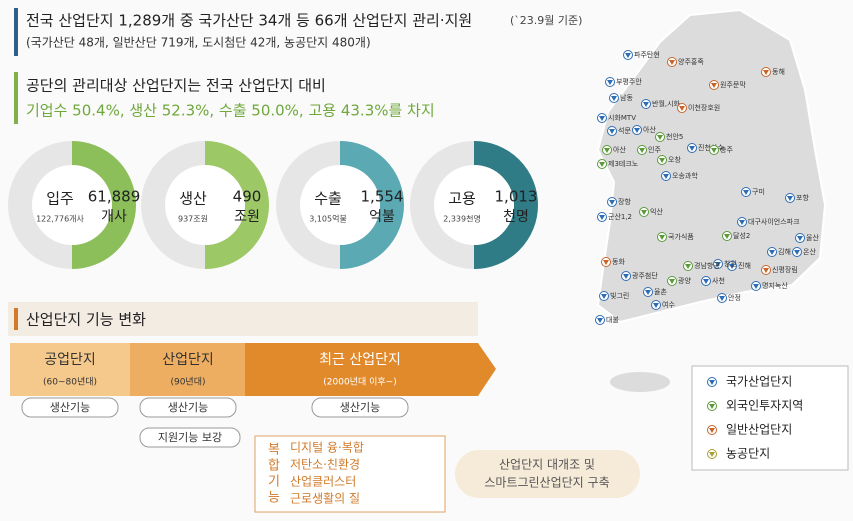 This screenshot has width=853, height=521. What do you see at coordinates (618, 262) in the screenshot?
I see `pin-label: 동화` at bounding box center [618, 262].